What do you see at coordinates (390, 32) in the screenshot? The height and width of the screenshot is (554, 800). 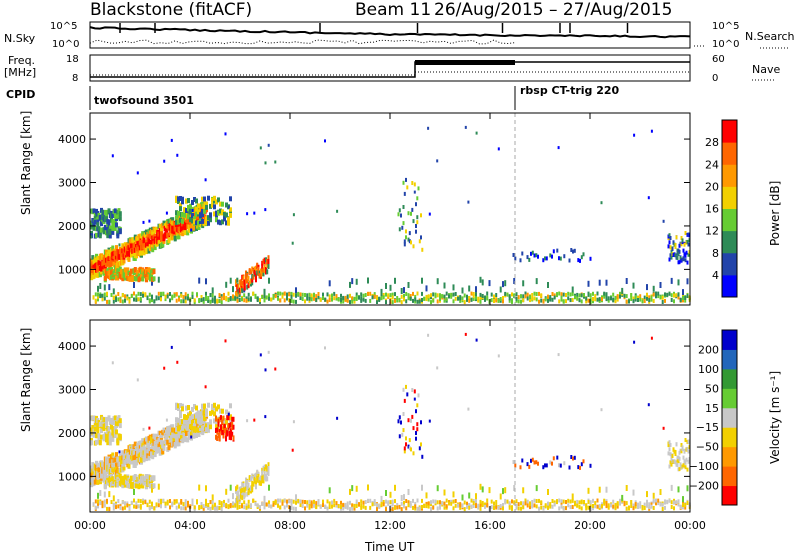 I see `nsky-line` at bounding box center [390, 32].